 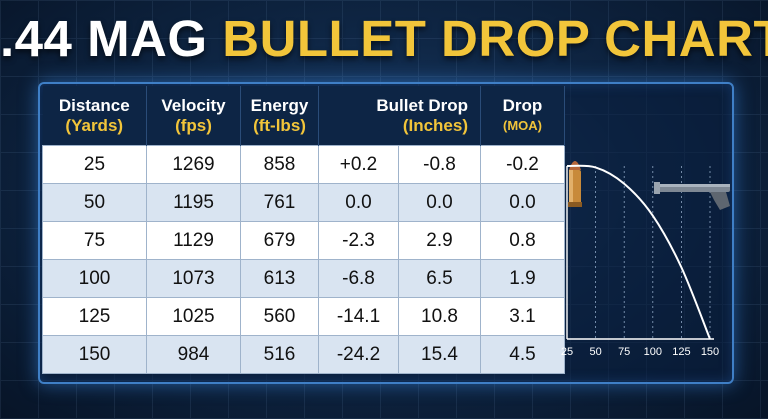 What do you see at coordinates (94, 316) in the screenshot?
I see `table-cell: 125` at bounding box center [94, 316].